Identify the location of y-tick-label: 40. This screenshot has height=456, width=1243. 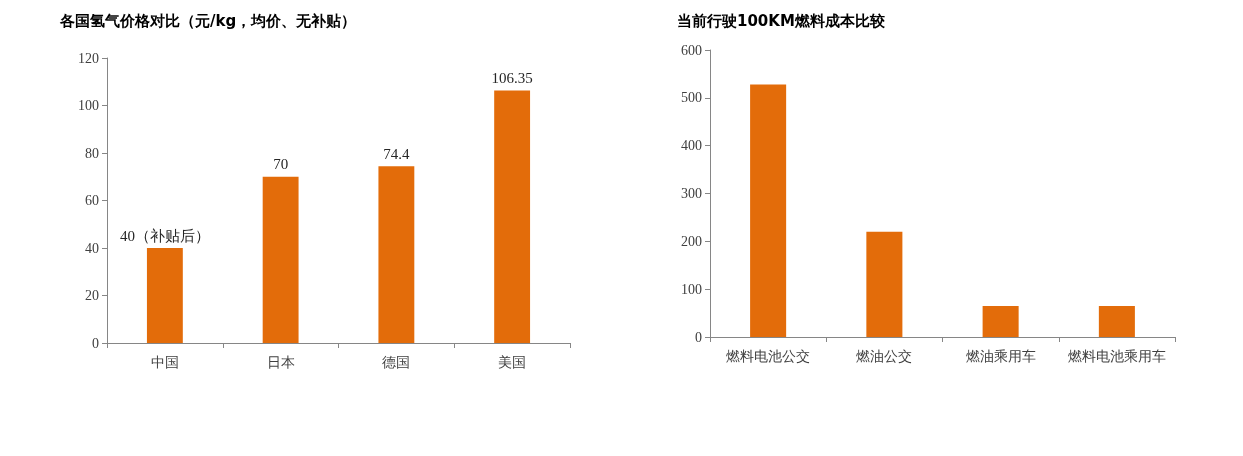
(92, 248).